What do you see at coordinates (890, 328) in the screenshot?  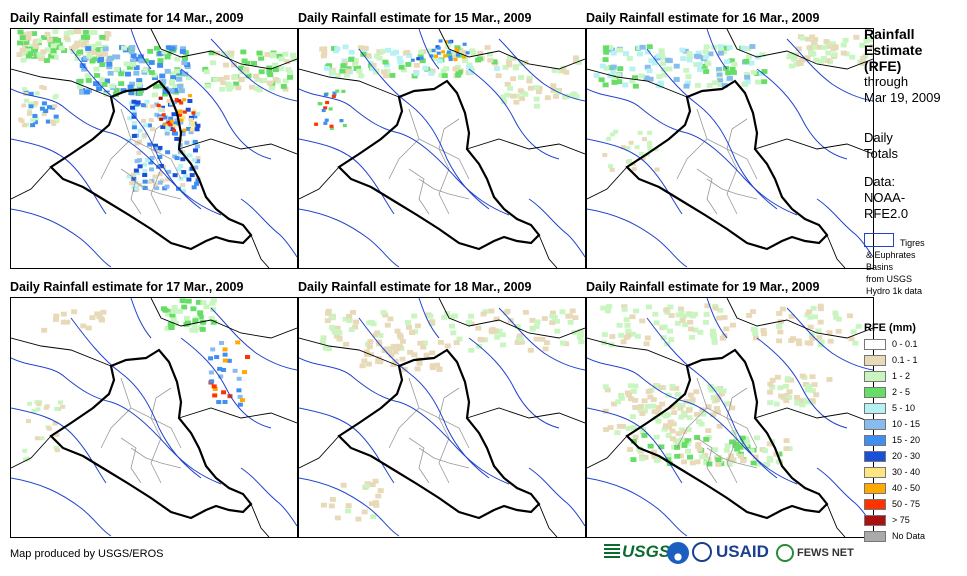 I see `legend-title: RFE (mm)` at bounding box center [890, 328].